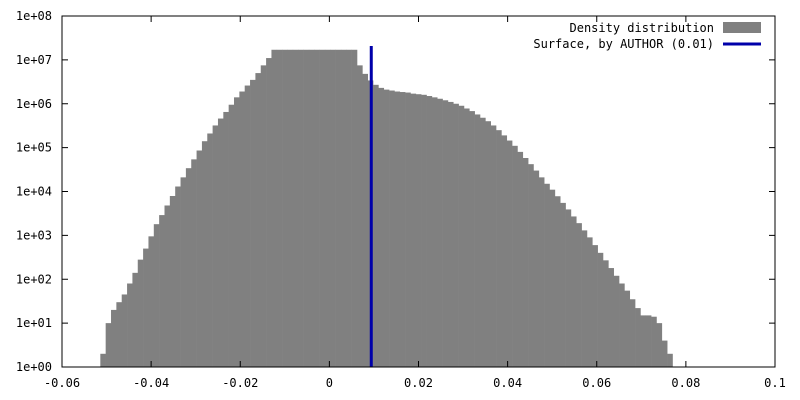 The image size is (800, 400). I want to click on x-tick-label: -0.02, so click(240, 383).